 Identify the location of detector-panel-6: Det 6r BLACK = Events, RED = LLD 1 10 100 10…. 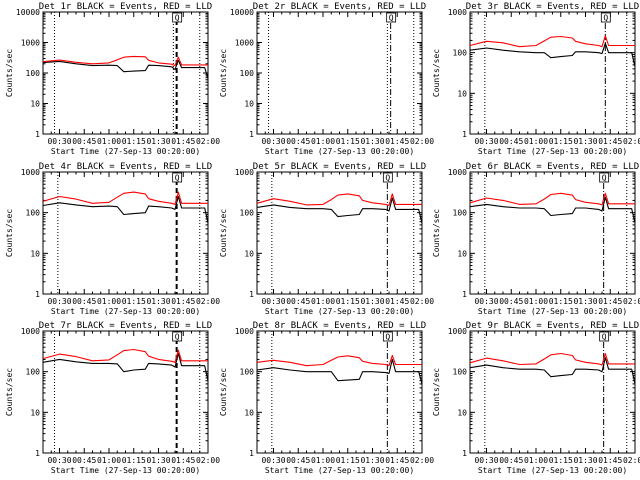
(536, 239).